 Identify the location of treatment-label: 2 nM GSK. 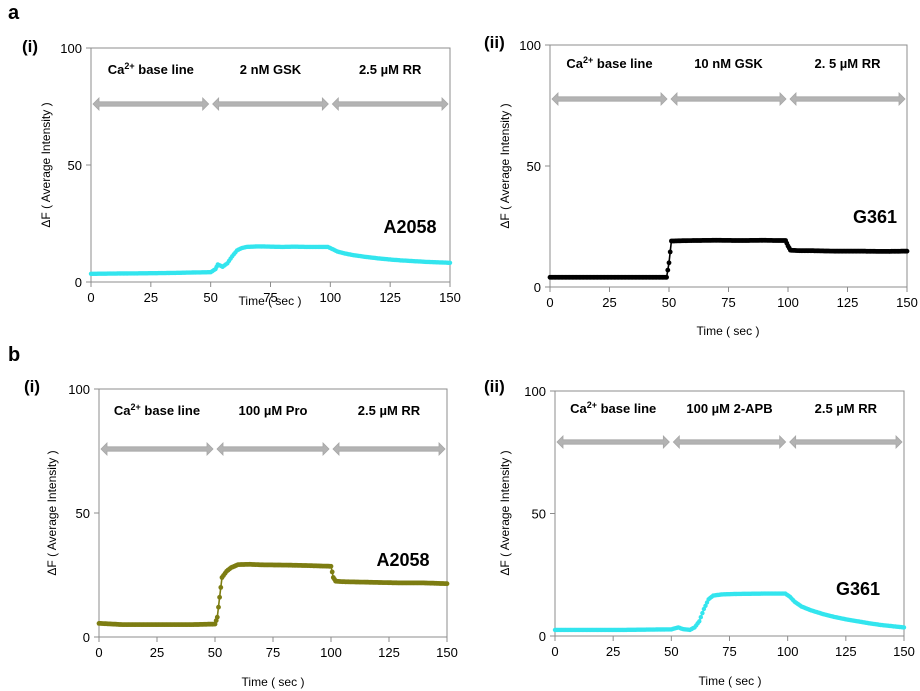
(271, 69).